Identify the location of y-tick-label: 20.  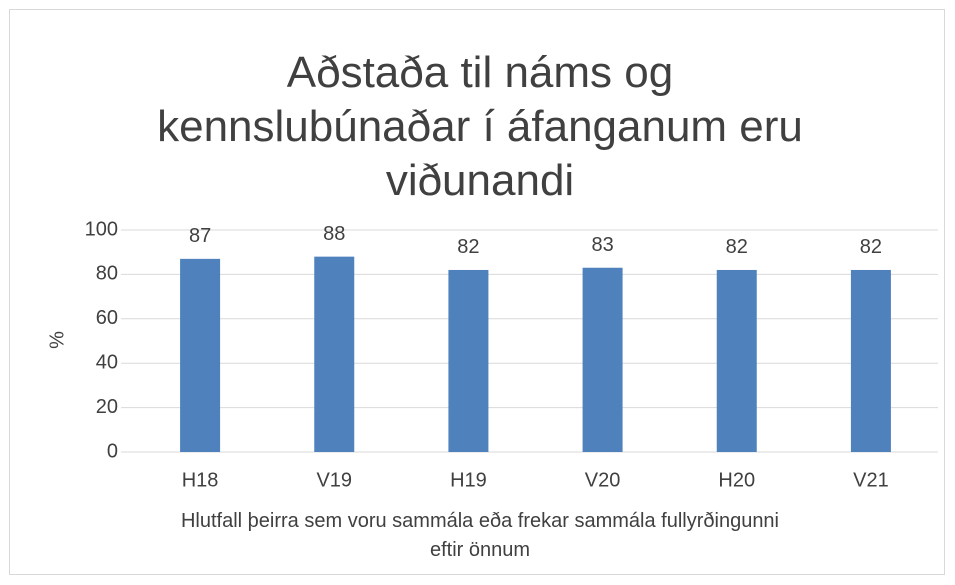
(107, 407).